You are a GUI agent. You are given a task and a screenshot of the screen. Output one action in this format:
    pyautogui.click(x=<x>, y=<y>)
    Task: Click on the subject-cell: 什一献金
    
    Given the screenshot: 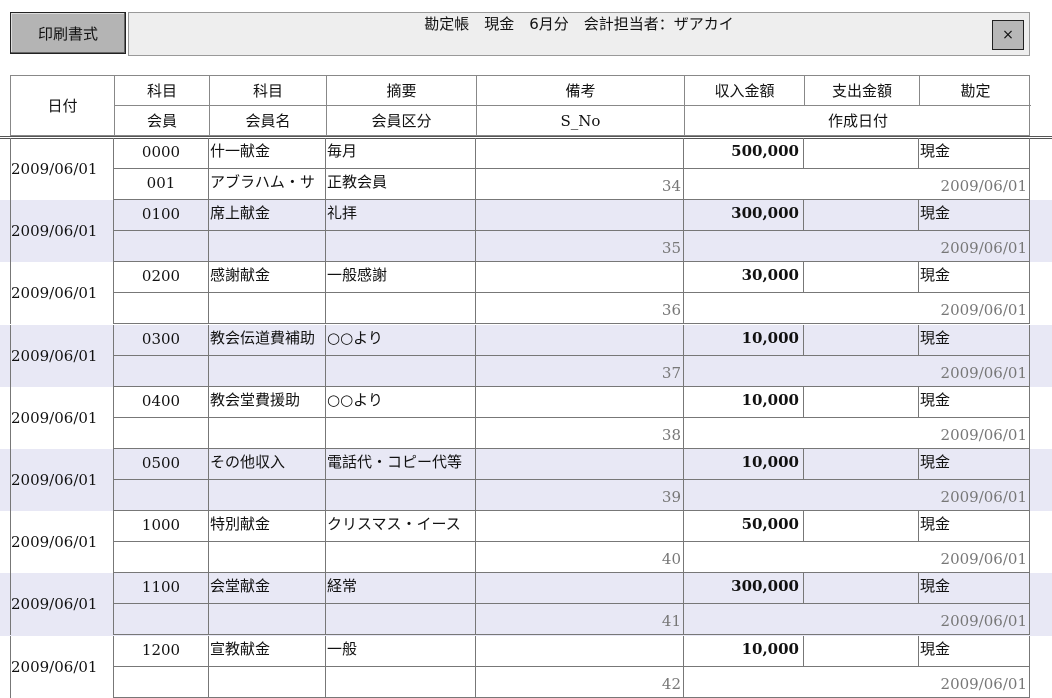 What is the action you would take?
    pyautogui.click(x=266, y=153)
    